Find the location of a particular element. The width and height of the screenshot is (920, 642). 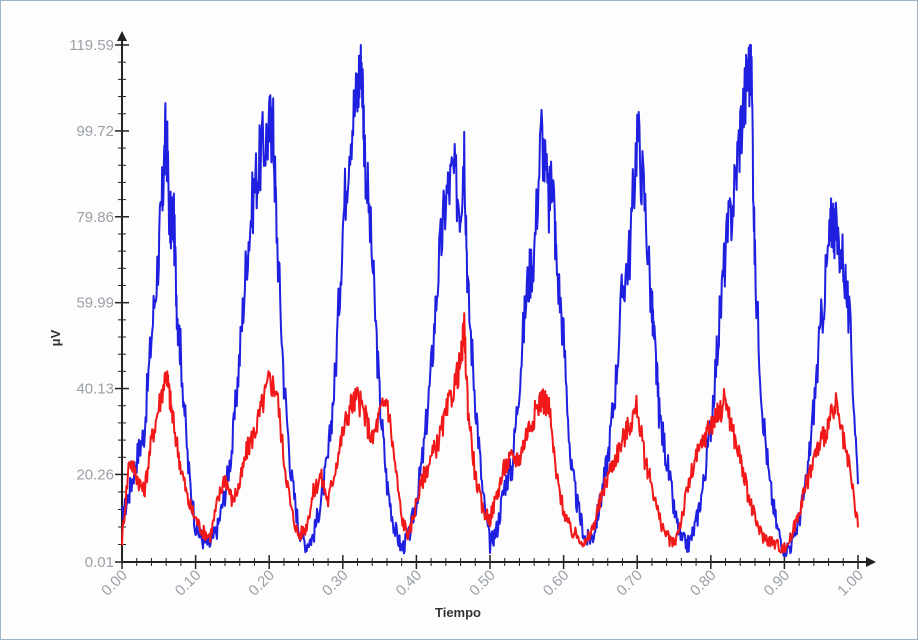

x-tick-label: 1.00 is located at coordinates (850, 583).